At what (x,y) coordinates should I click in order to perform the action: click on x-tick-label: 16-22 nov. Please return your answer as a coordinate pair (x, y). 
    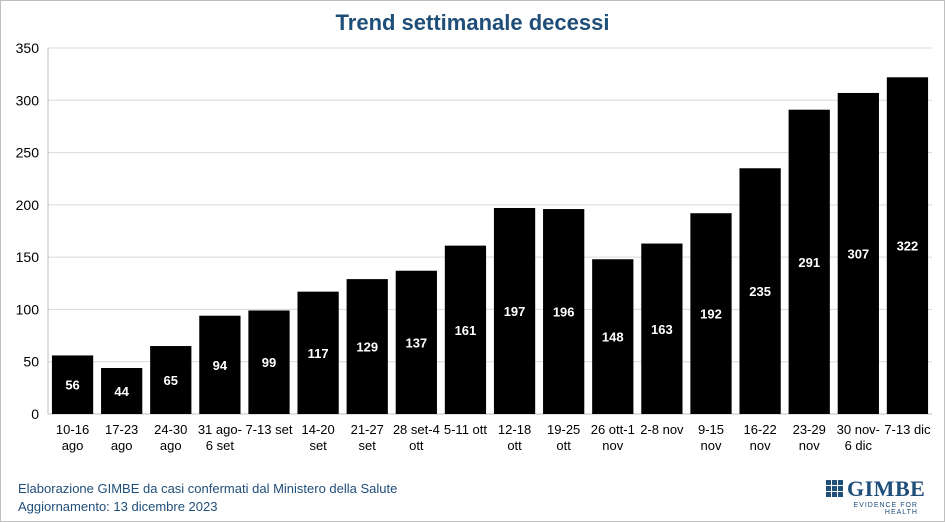
    Looking at the image, I should click on (759, 437).